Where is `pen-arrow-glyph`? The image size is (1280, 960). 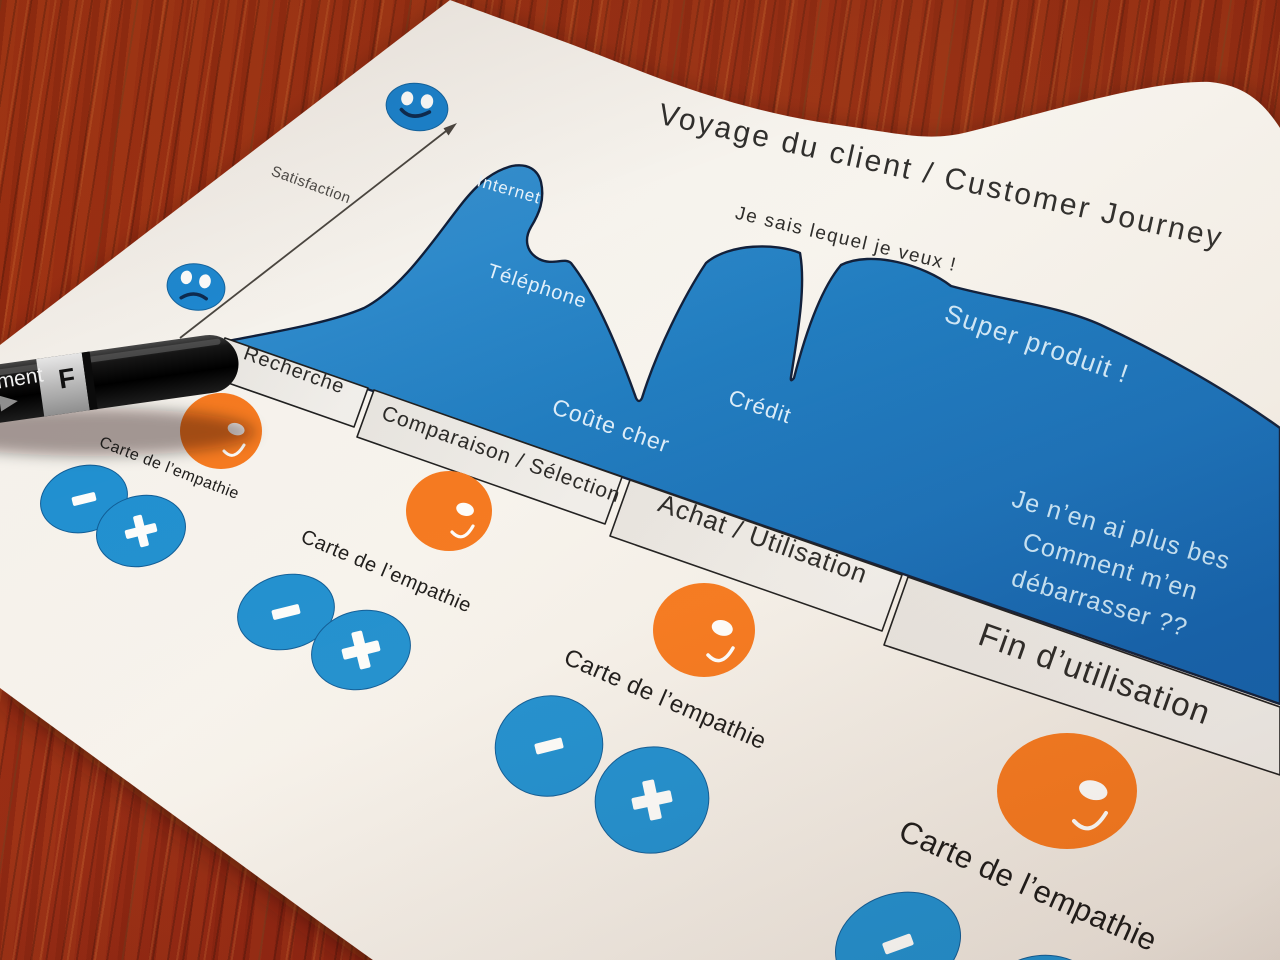 pen-arrow-glyph is located at coordinates (9, 403).